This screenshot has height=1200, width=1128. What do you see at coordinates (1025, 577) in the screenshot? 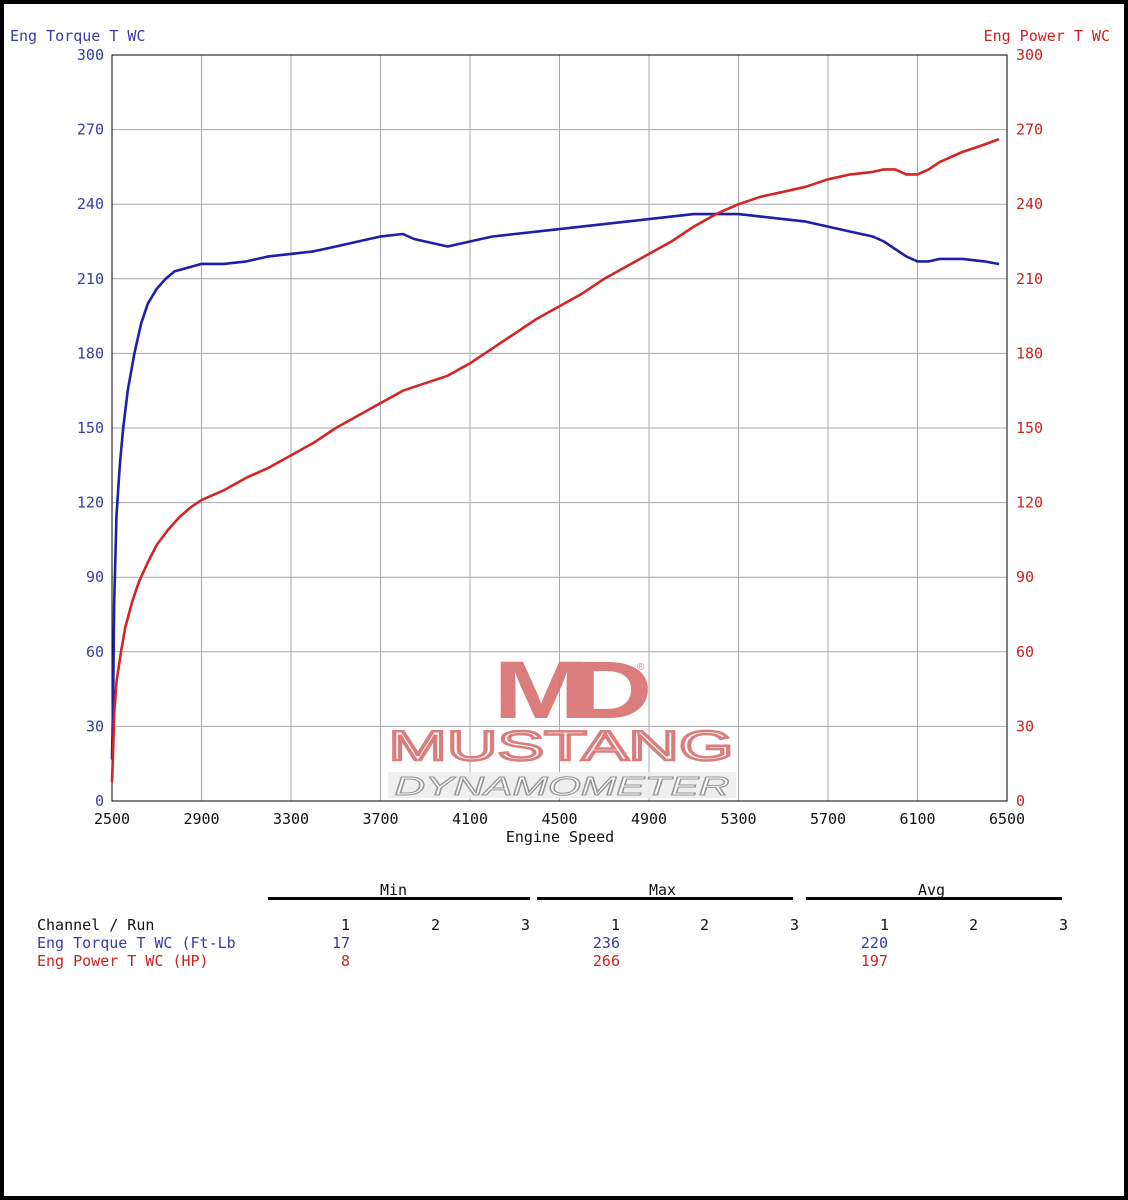
I see `right-y-tick-label-3: 90` at bounding box center [1025, 577].